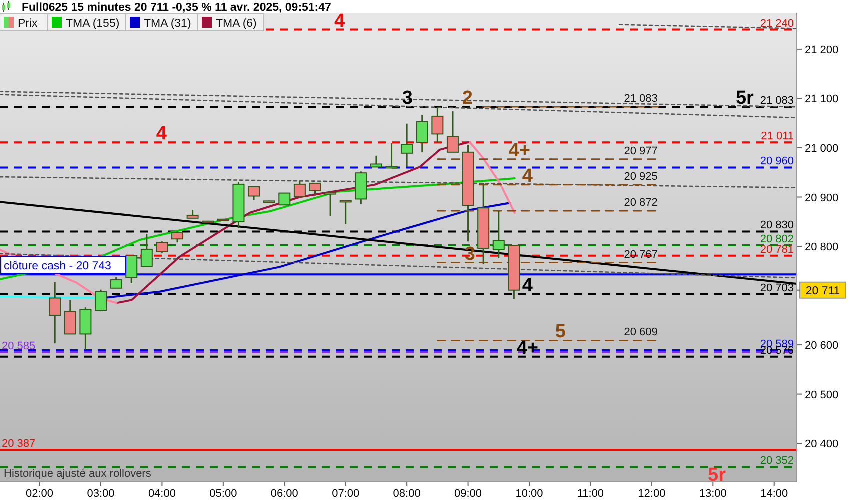 This screenshot has width=850, height=500. Describe the element at coordinates (777, 240) in the screenshot. I see `ref-line-label: 20 802` at that location.